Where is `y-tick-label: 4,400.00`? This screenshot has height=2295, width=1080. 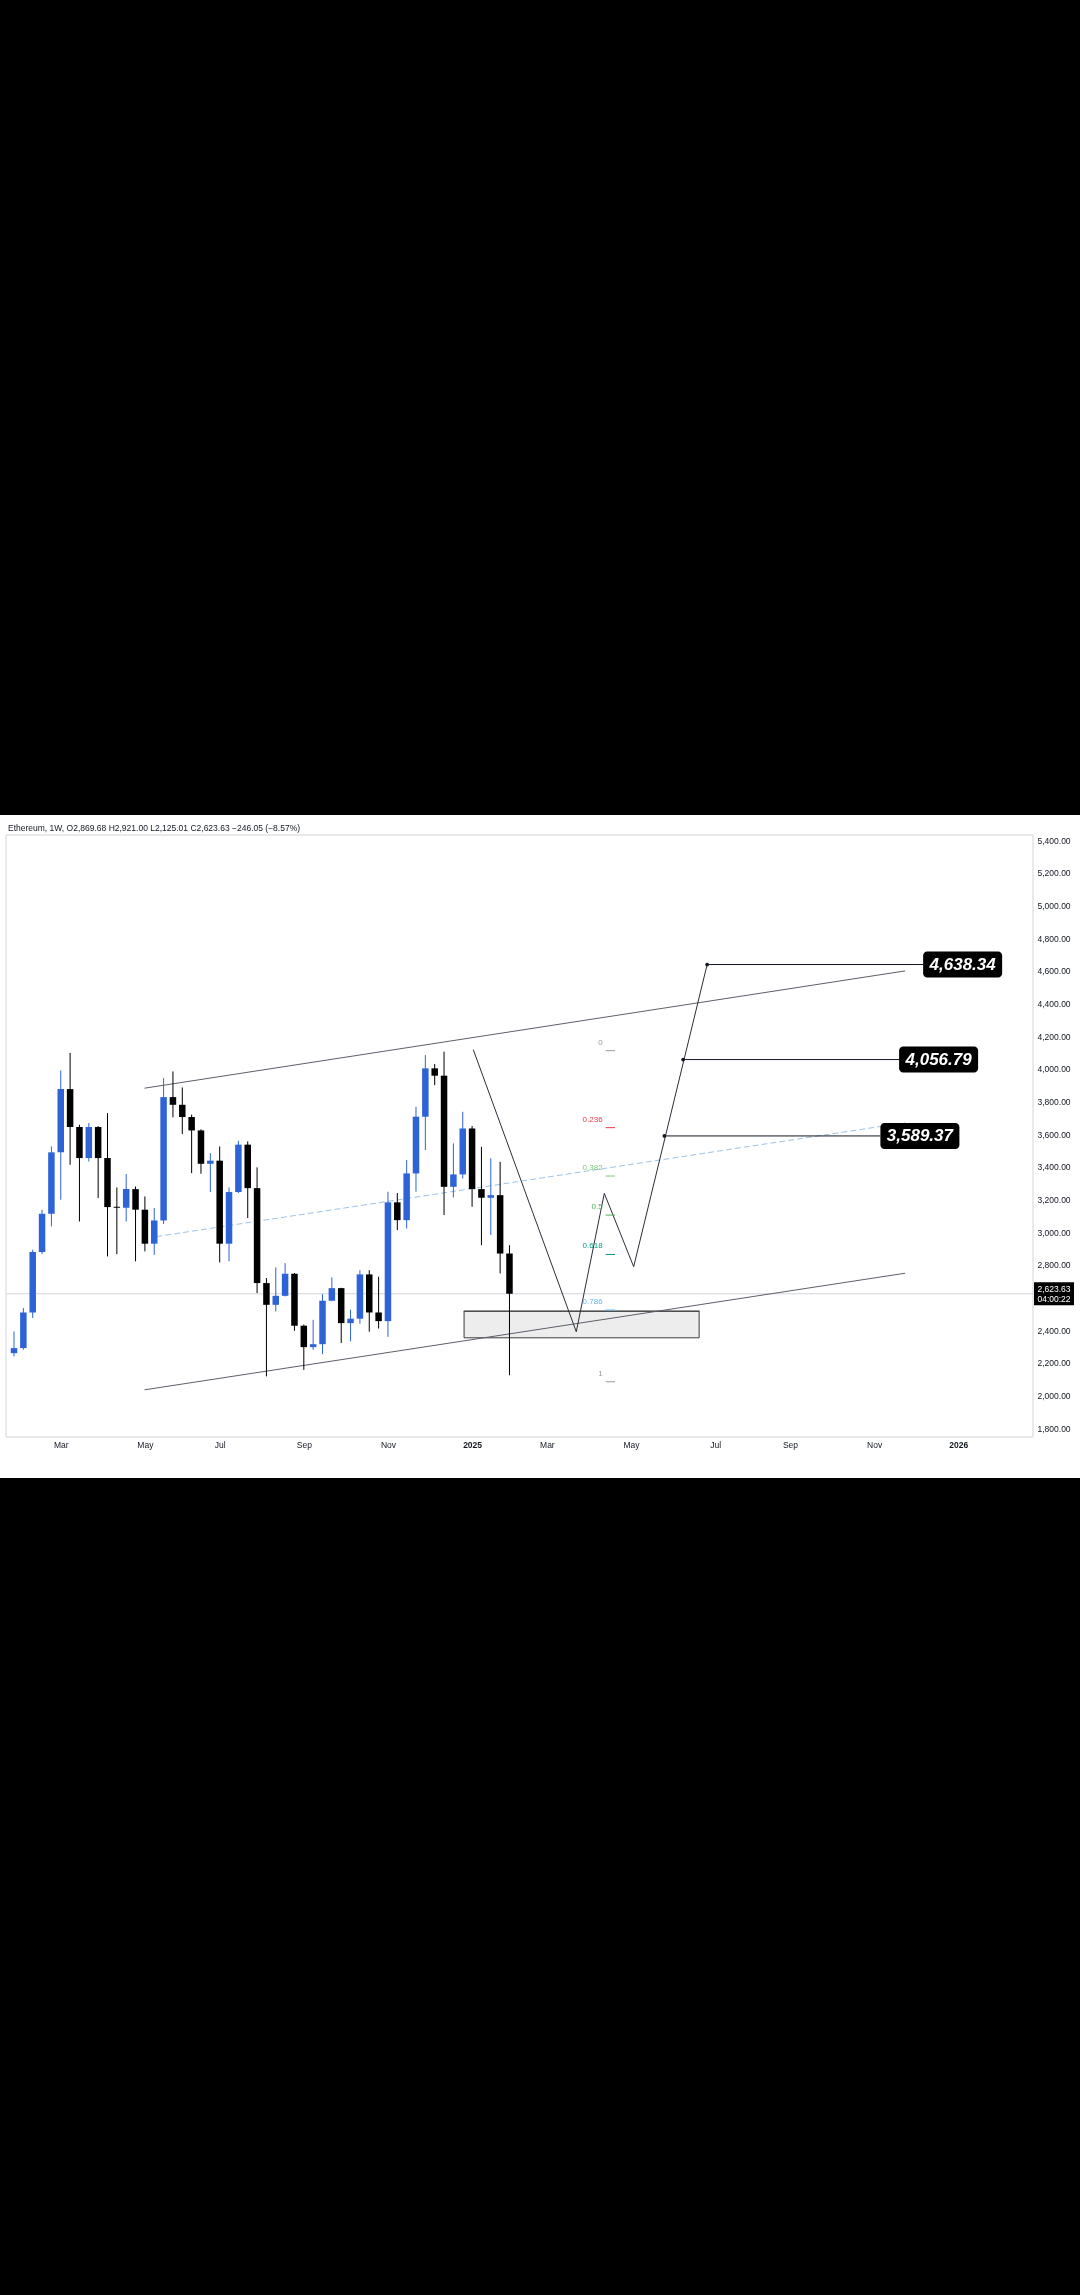
y-tick-label: 4,400.00 is located at coordinates (1054, 1003).